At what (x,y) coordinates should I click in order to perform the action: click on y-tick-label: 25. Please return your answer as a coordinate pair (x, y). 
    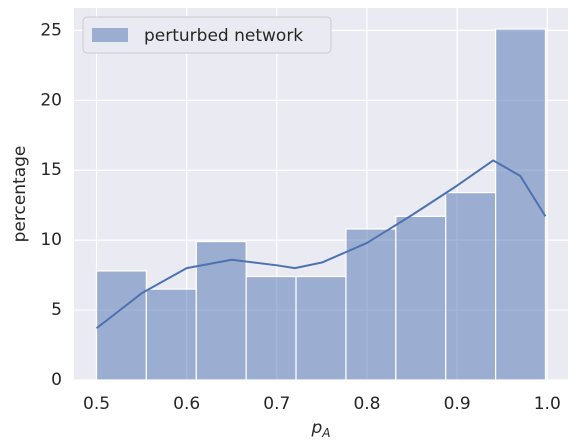
    Looking at the image, I should click on (51, 30).